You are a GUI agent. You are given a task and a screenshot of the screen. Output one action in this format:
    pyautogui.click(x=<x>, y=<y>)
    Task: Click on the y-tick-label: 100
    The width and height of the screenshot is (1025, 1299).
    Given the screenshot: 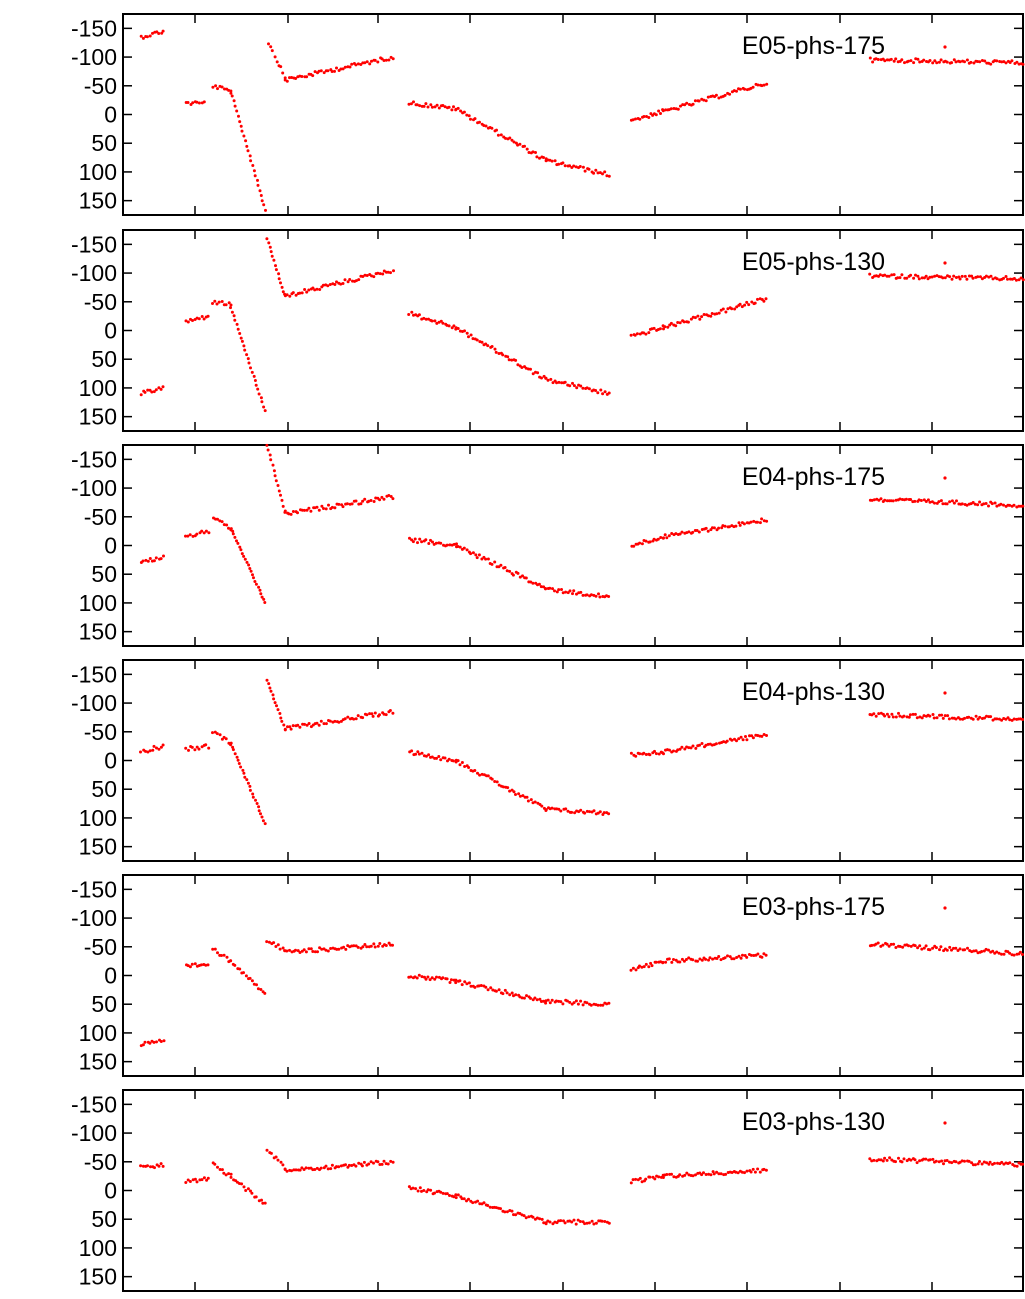 What is the action you would take?
    pyautogui.click(x=98, y=172)
    